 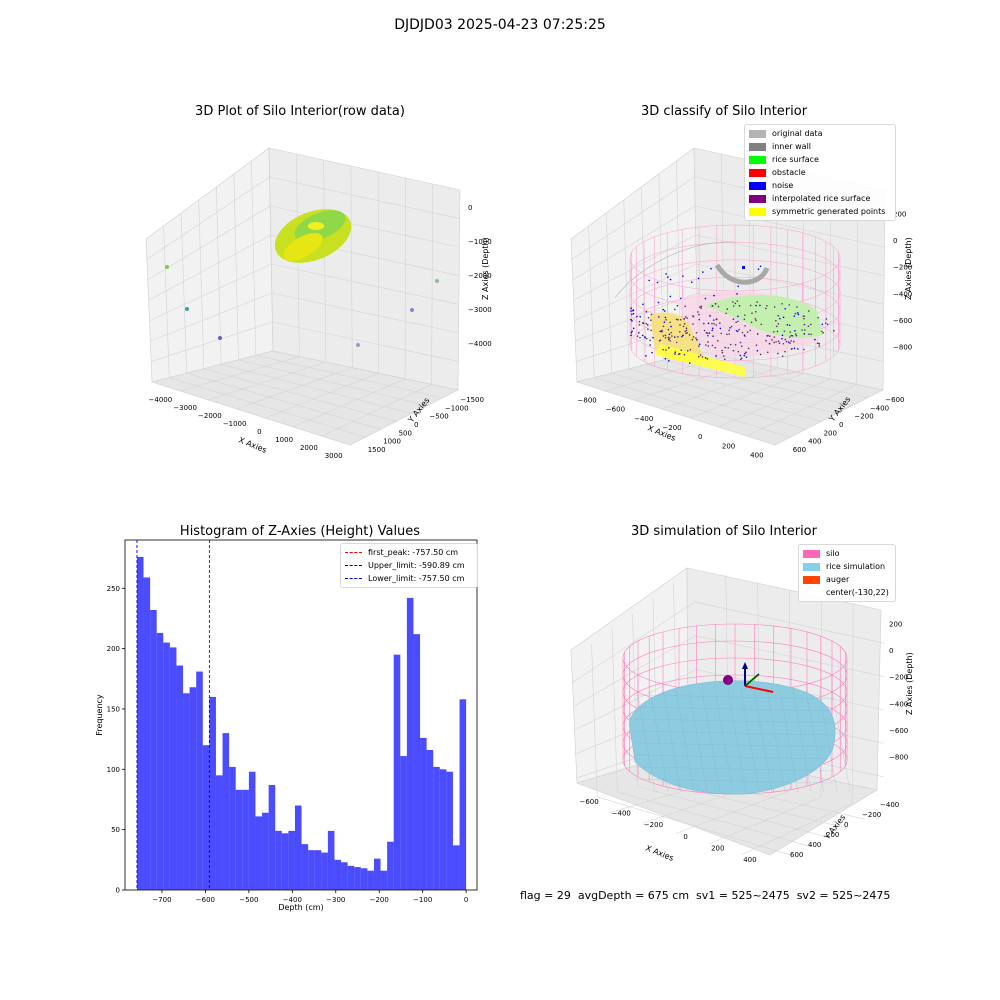 I want to click on raw-x-tick-label: −2000, so click(x=210, y=416).